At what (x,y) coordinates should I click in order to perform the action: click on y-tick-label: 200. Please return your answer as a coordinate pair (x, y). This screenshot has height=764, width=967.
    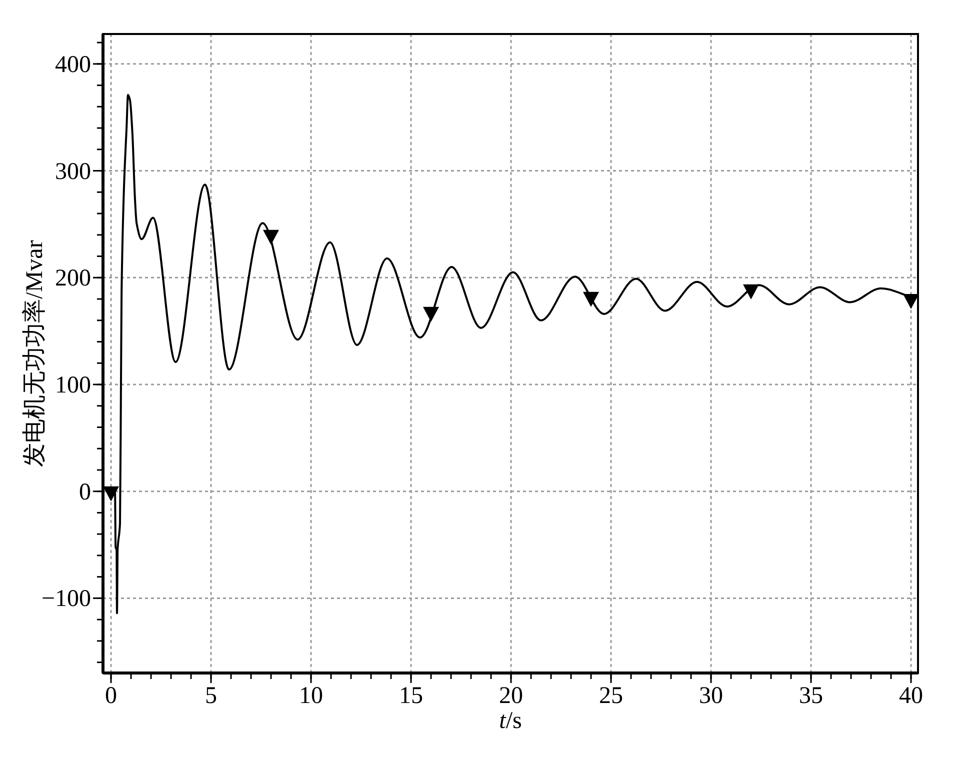
    Looking at the image, I should click on (73, 279).